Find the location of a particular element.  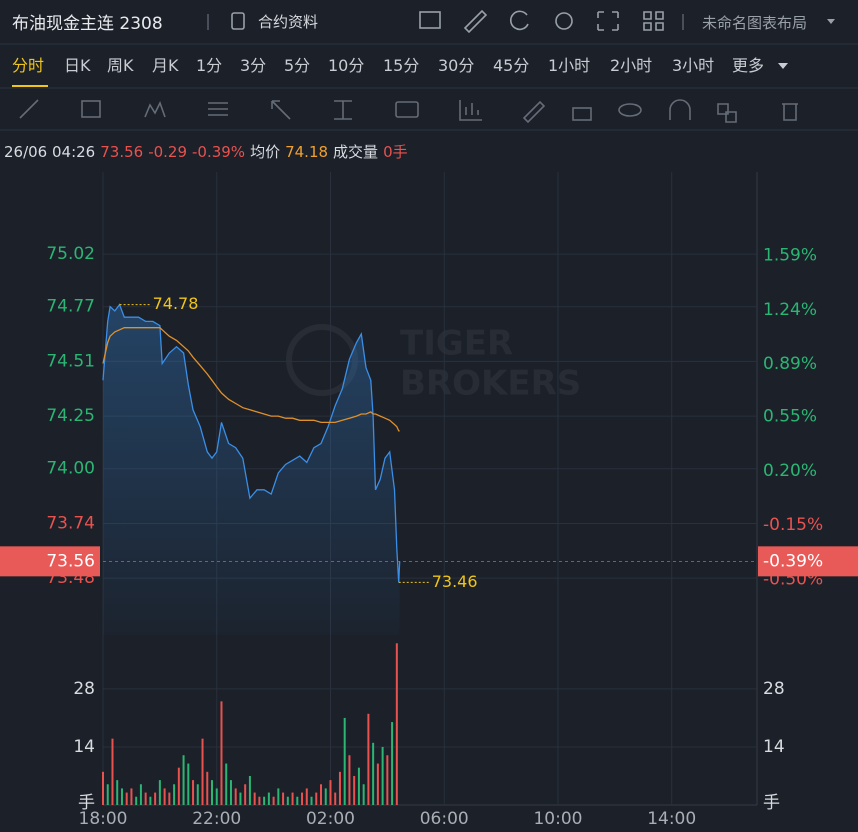

symbol-title: 布油现金主连 2308 is located at coordinates (87, 24).